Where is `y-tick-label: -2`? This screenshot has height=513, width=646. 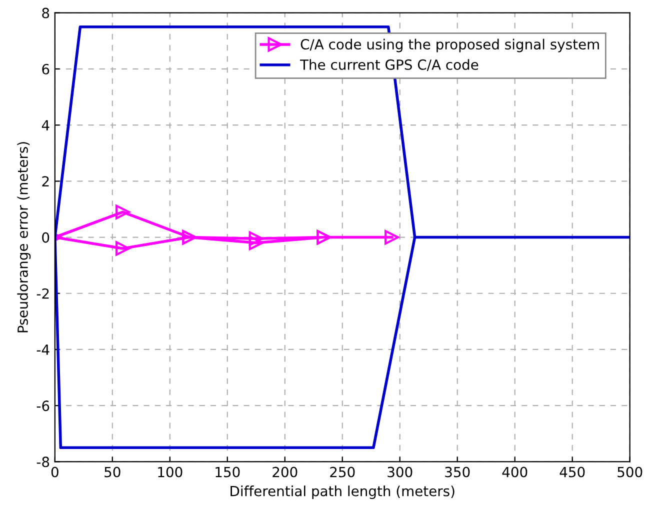
y-tick-label: -2 is located at coordinates (42, 293).